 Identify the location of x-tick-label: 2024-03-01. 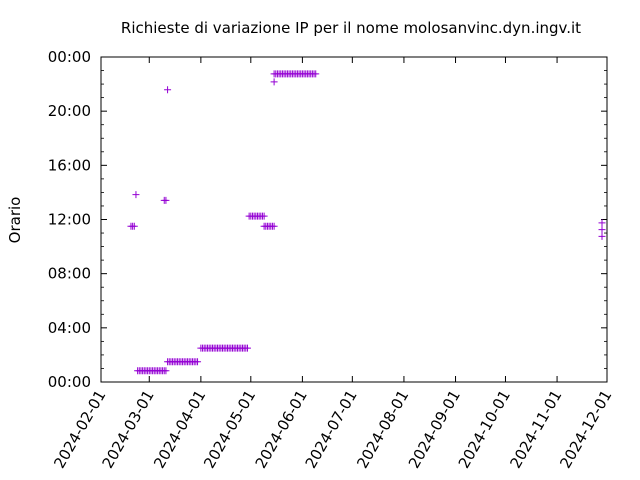
(128, 429).